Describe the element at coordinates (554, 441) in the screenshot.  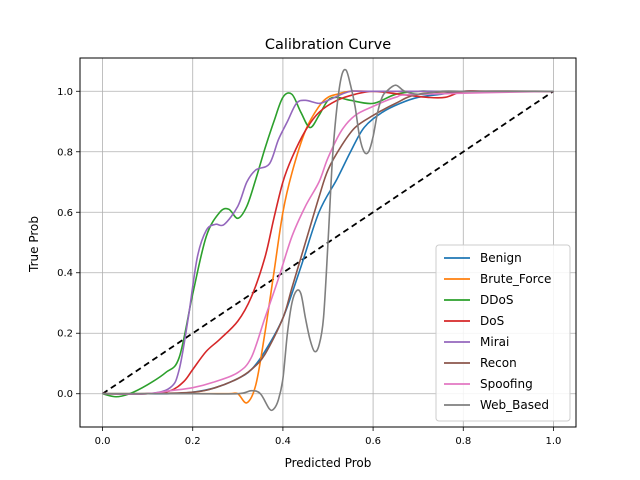
I see `x-tick-label: 1.0` at that location.